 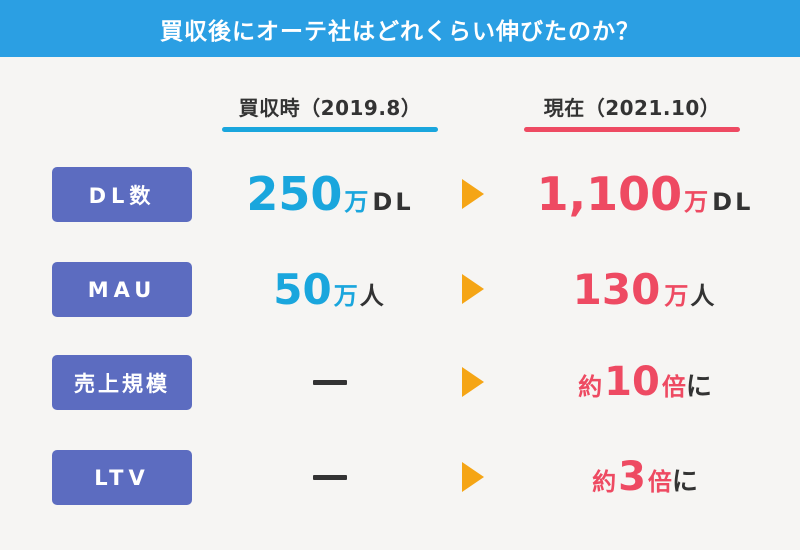 What do you see at coordinates (122, 289) in the screenshot?
I see `row-label-mau: MAU` at bounding box center [122, 289].